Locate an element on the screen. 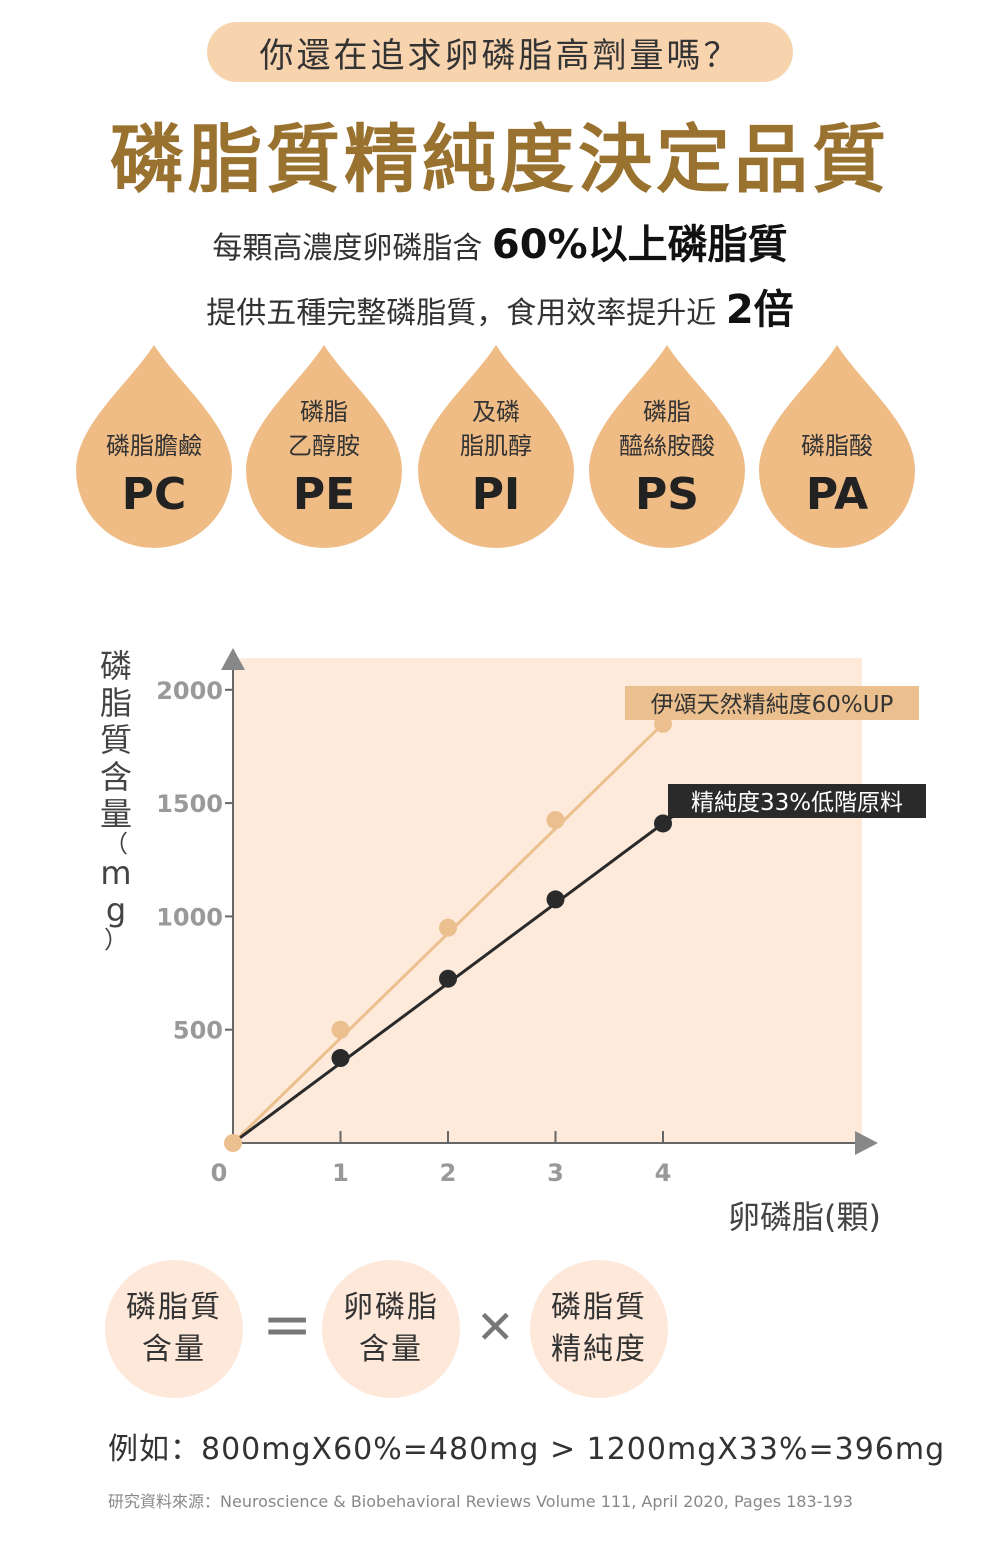 This screenshot has height=1548, width=1000. chart-y-label: 磷脂質含量（m g） is located at coordinates (116, 800).